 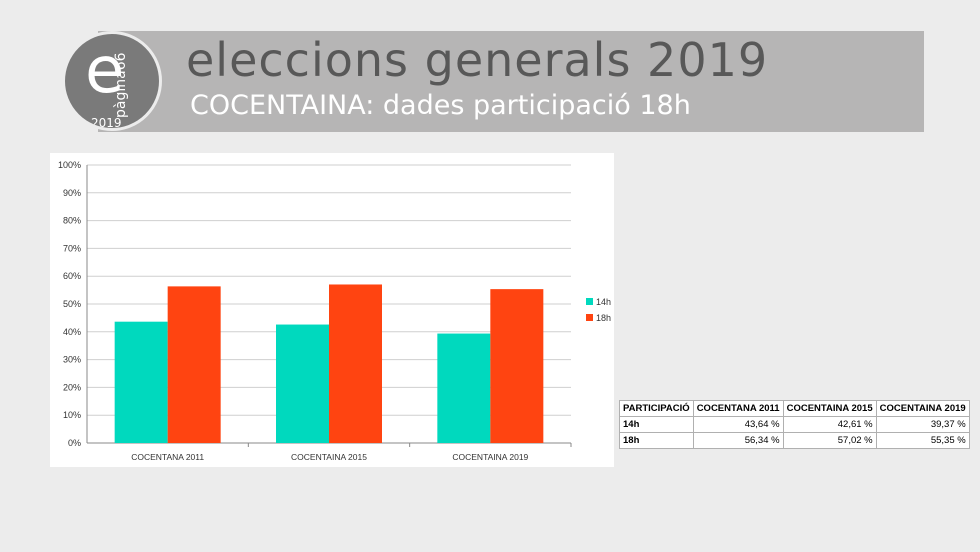 I want to click on y-tick-label: 50%, so click(x=72, y=304).